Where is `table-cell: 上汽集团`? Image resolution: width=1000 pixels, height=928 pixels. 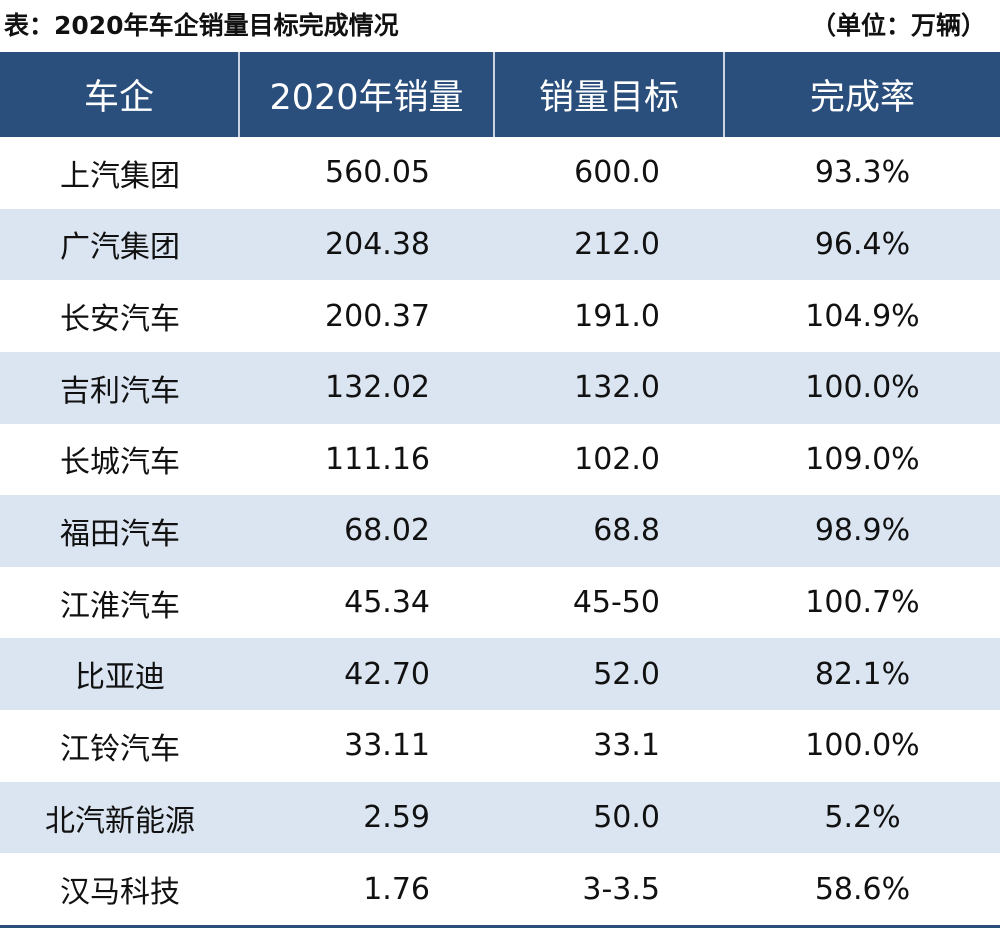
table-cell: 上汽集团 is located at coordinates (120, 176).